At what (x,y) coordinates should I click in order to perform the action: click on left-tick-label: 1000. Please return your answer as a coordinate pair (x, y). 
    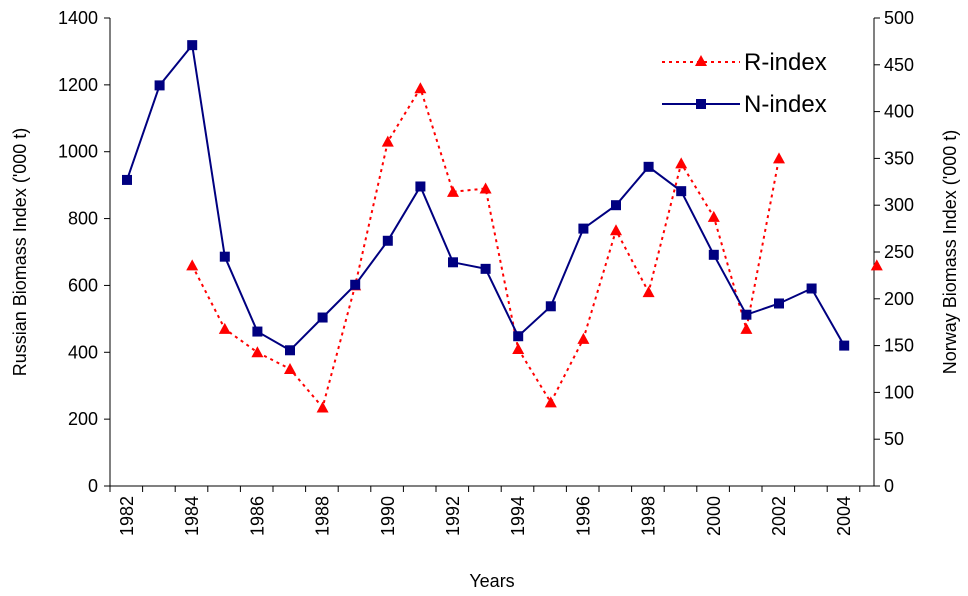
    Looking at the image, I should click on (78, 152).